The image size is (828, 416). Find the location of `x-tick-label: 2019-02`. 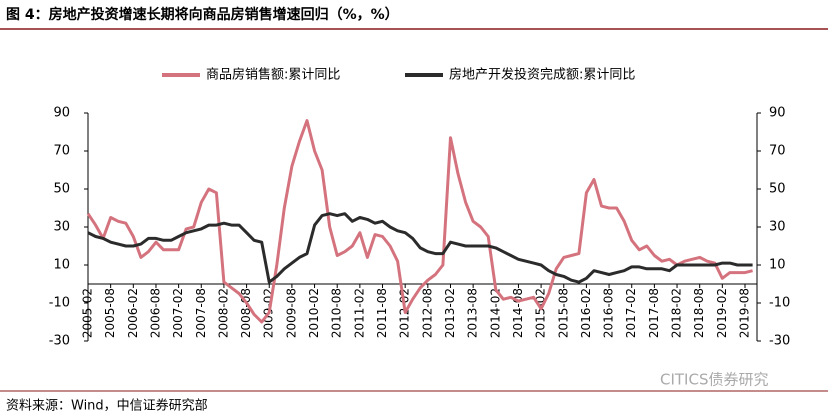

x-tick-label: 2019-02 is located at coordinates (722, 313).